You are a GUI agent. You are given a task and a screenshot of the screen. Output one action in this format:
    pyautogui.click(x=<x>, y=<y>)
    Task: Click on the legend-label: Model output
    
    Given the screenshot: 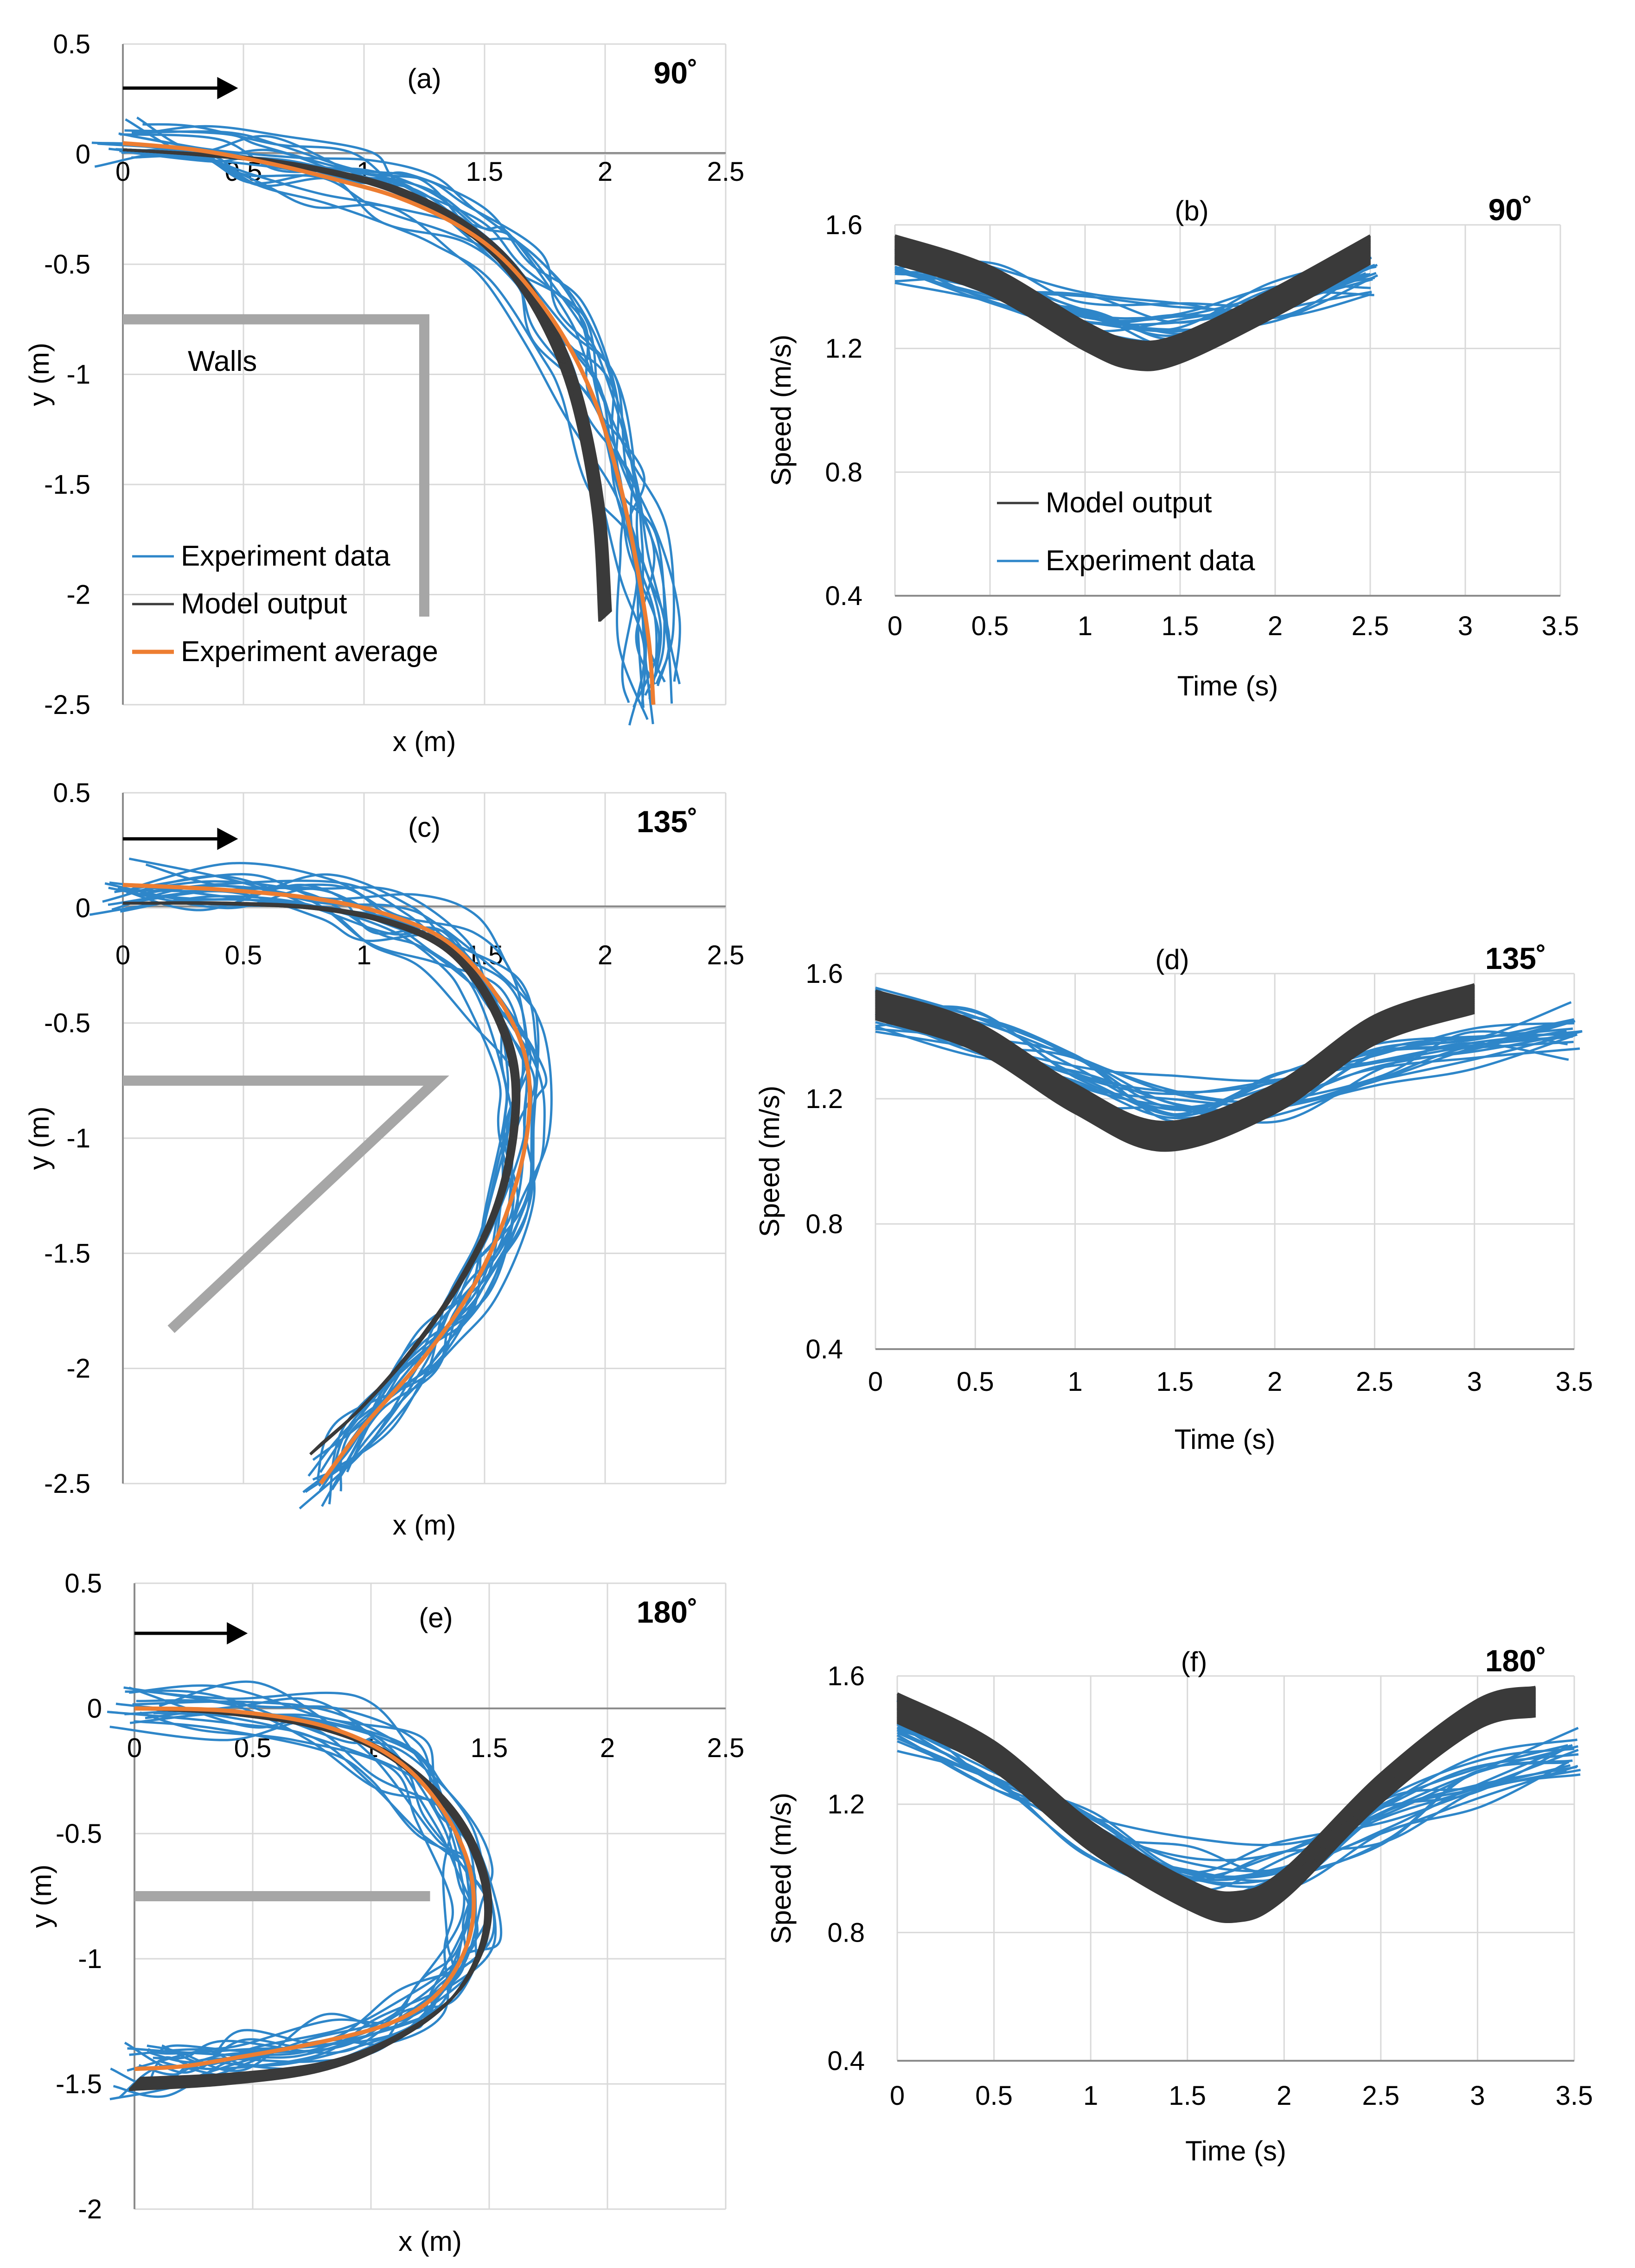 What is the action you would take?
    pyautogui.click(x=1129, y=503)
    